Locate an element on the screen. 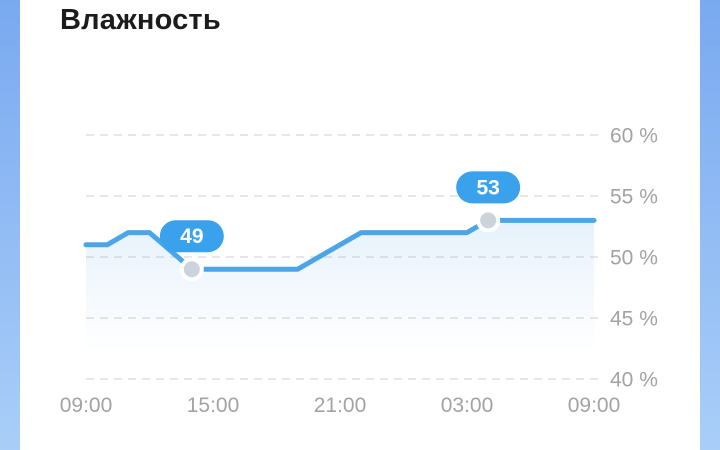 The image size is (720, 450). x-axis-label: 03:00 is located at coordinates (467, 405).